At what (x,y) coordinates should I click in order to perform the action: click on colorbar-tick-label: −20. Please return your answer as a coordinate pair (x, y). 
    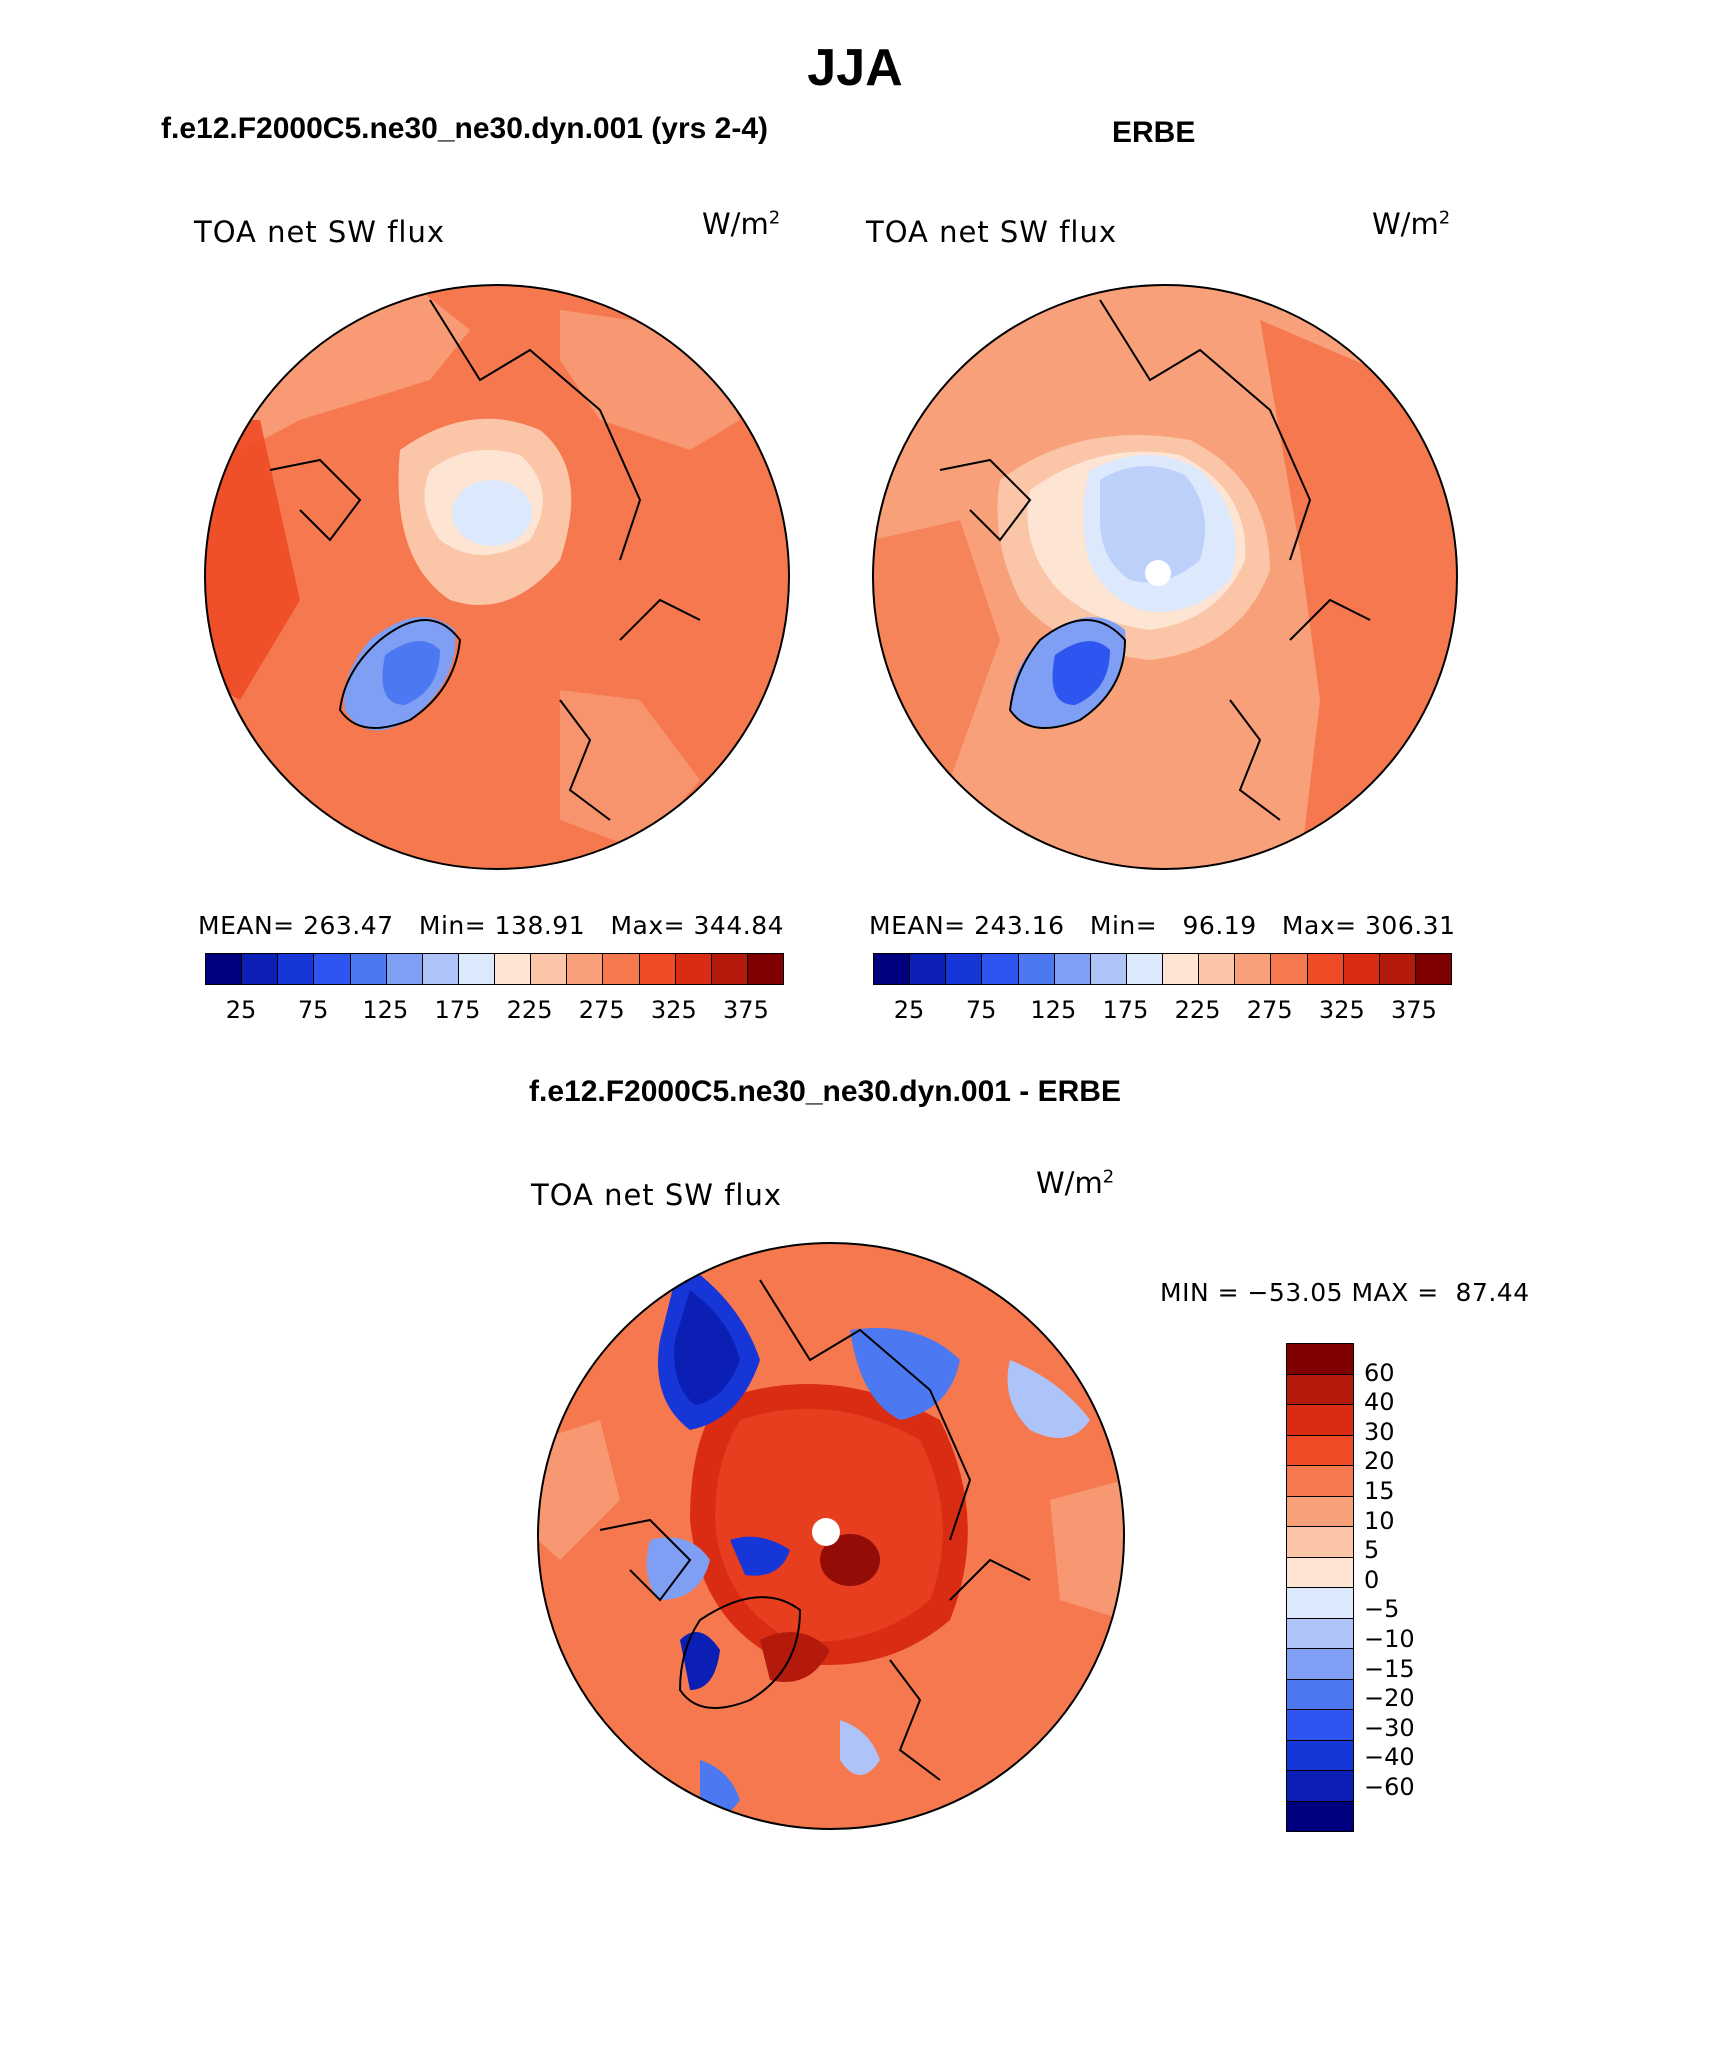
    Looking at the image, I should click on (1389, 1698).